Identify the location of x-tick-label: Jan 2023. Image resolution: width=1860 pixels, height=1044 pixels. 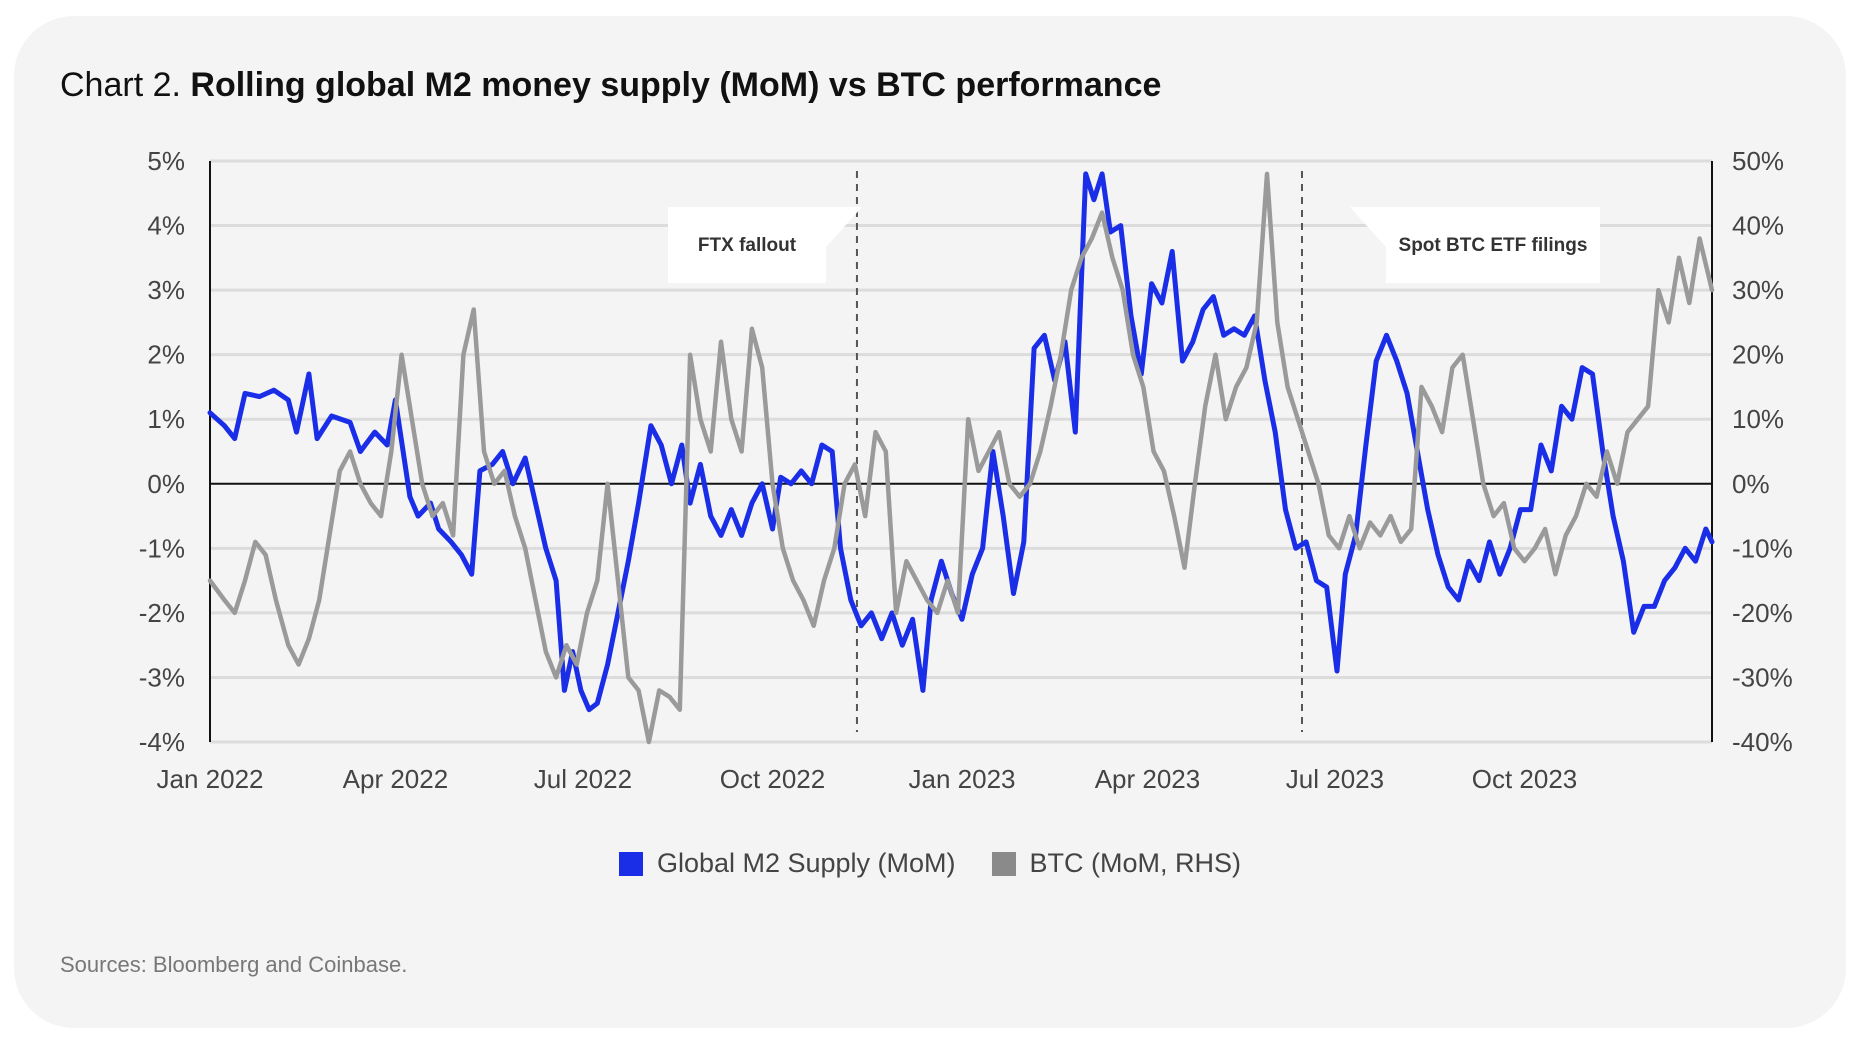
(962, 779).